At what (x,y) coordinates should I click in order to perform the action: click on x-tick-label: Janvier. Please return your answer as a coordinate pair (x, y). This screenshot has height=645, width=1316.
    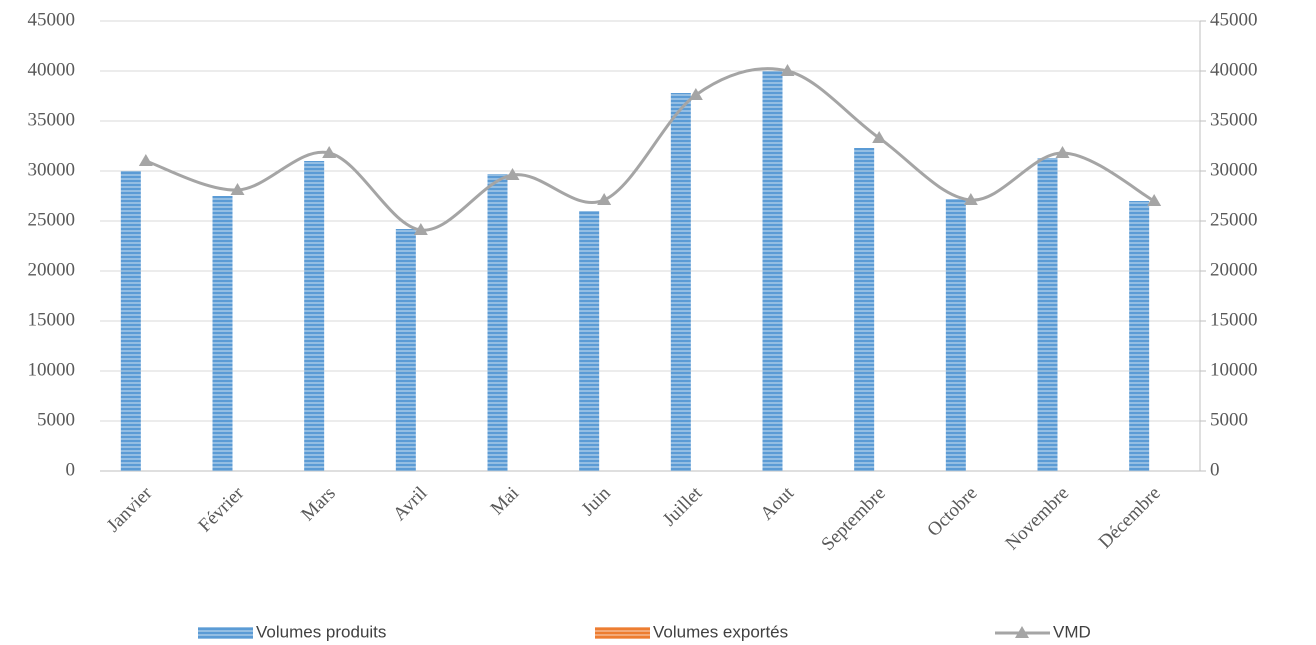
    Looking at the image, I should click on (130, 509).